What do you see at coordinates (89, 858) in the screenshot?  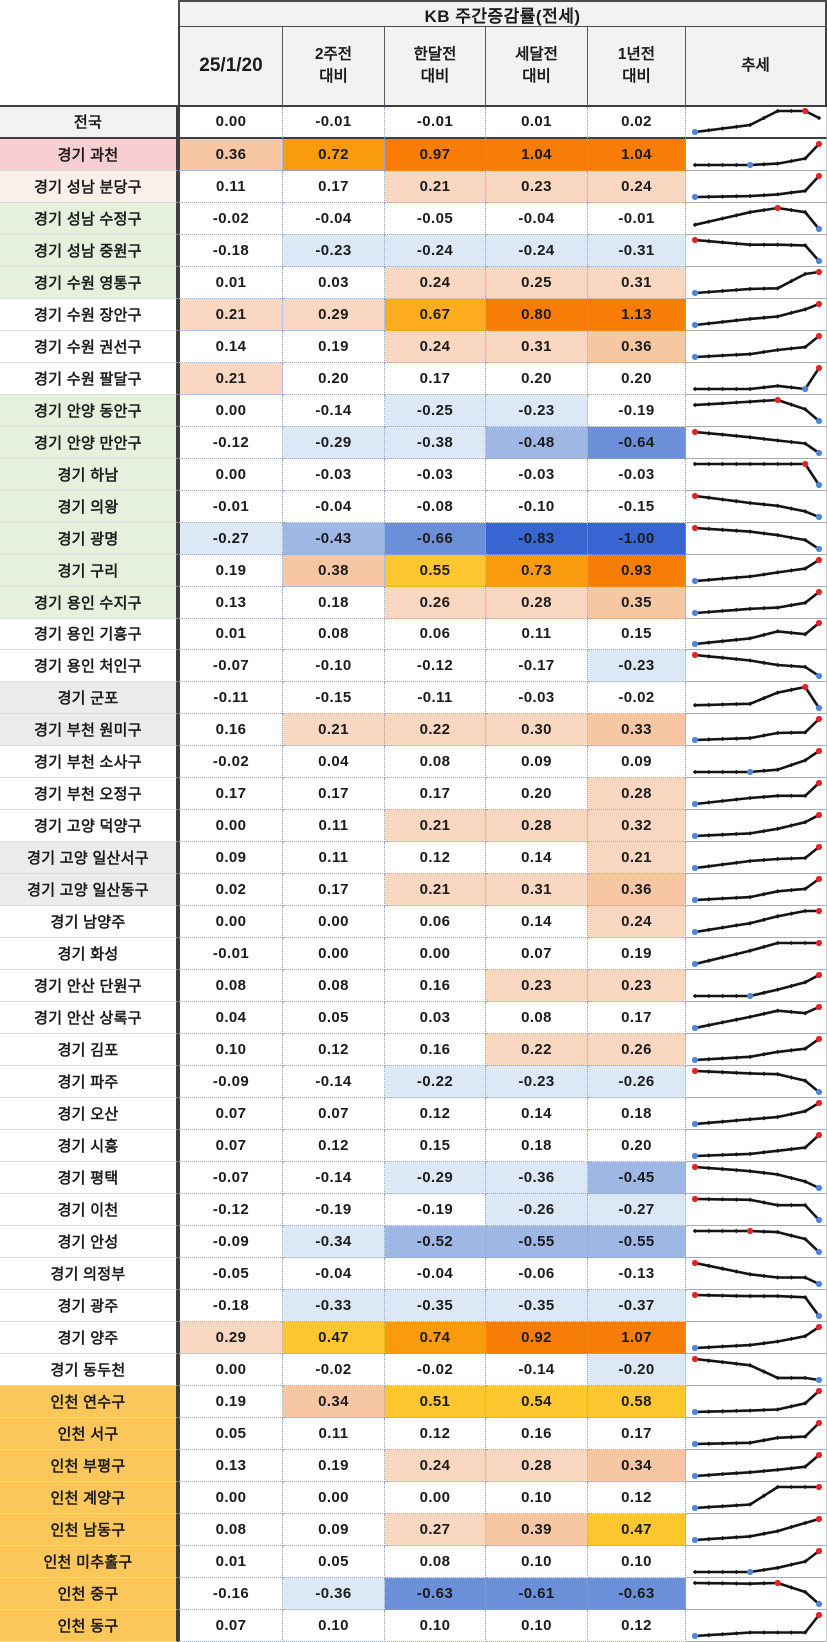 I see `region-label-cell: 경기 고양 일산서구` at bounding box center [89, 858].